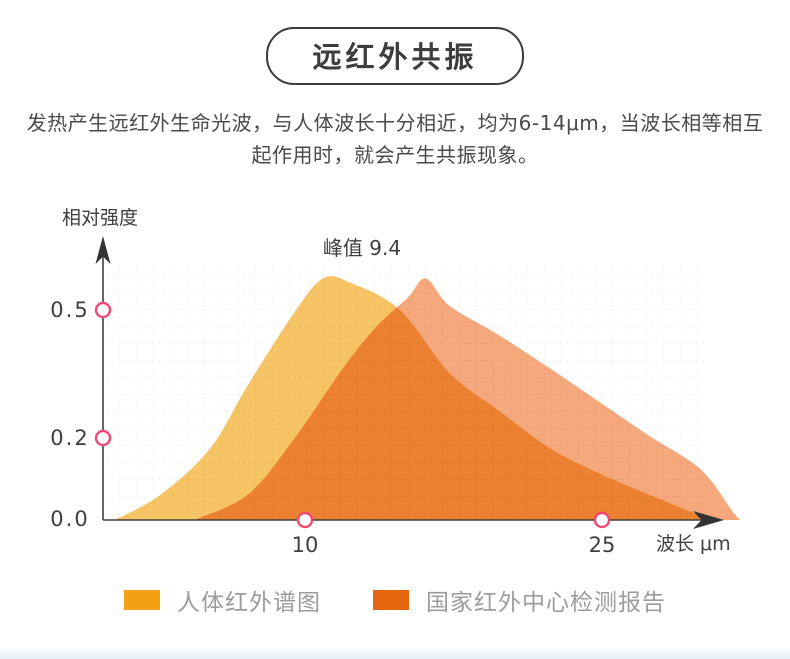  Describe the element at coordinates (546, 603) in the screenshot. I see `legend-label-report: 国家红外中心检测报告` at that location.